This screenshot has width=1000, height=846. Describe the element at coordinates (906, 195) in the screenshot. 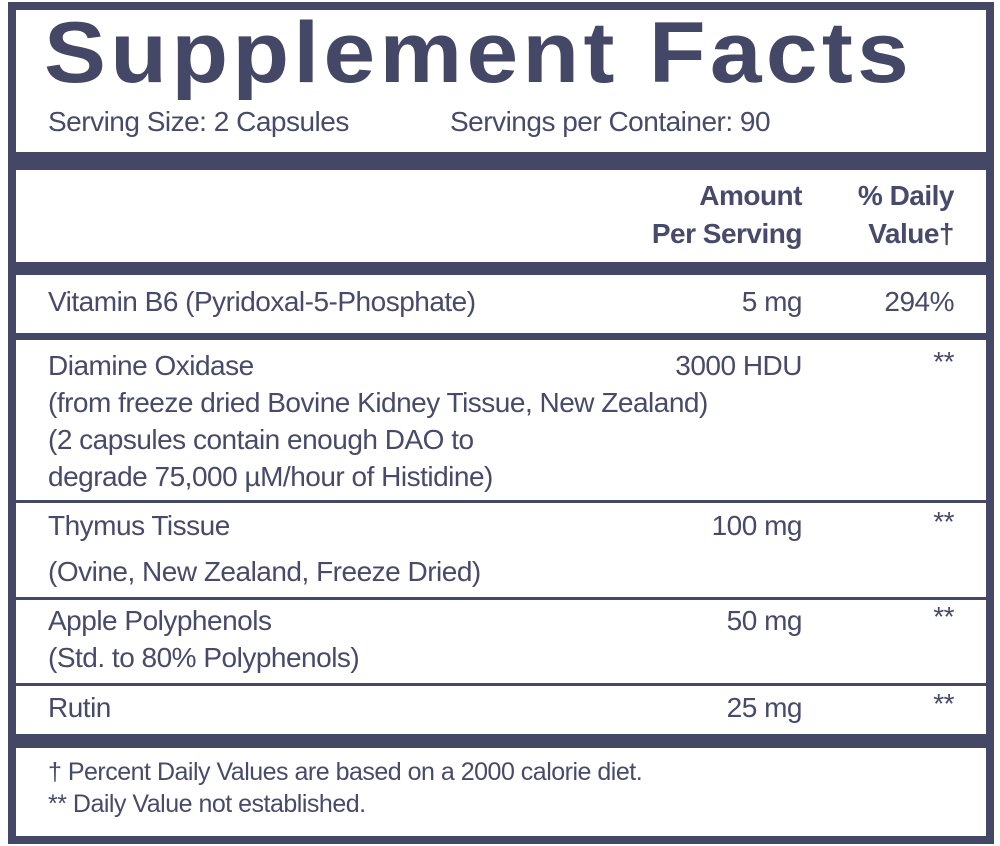

I see `dv-header-1: % Daily` at that location.